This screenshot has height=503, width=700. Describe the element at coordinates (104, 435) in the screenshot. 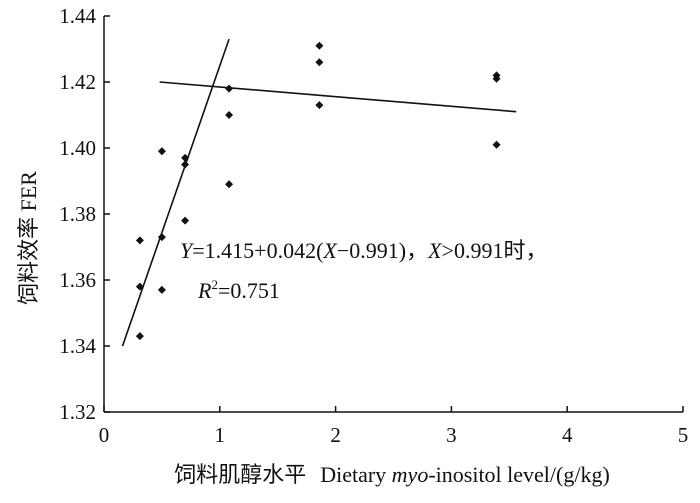

I see `x-tick-label: 0` at that location.